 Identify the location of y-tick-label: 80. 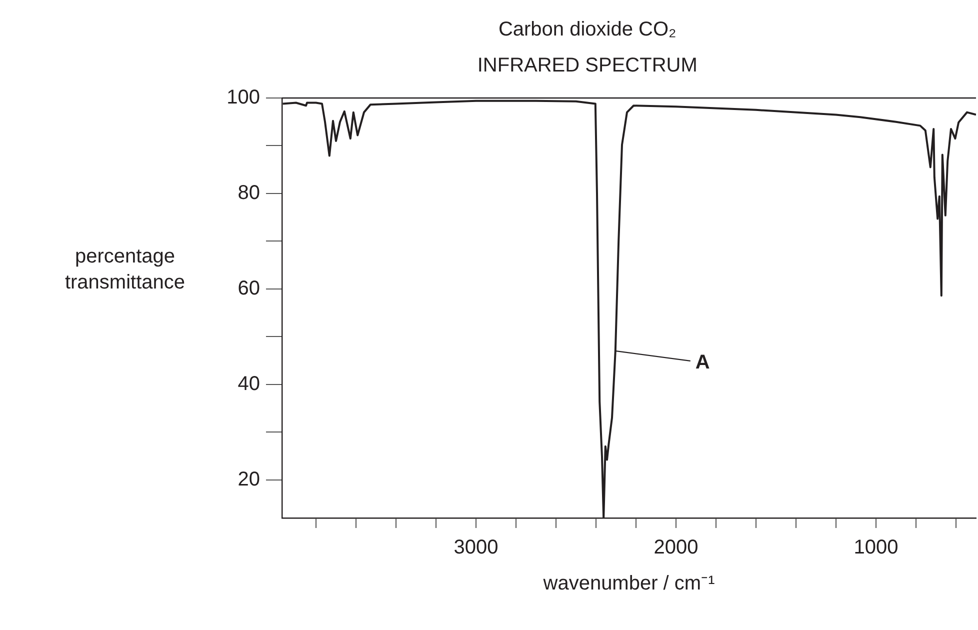
(249, 193).